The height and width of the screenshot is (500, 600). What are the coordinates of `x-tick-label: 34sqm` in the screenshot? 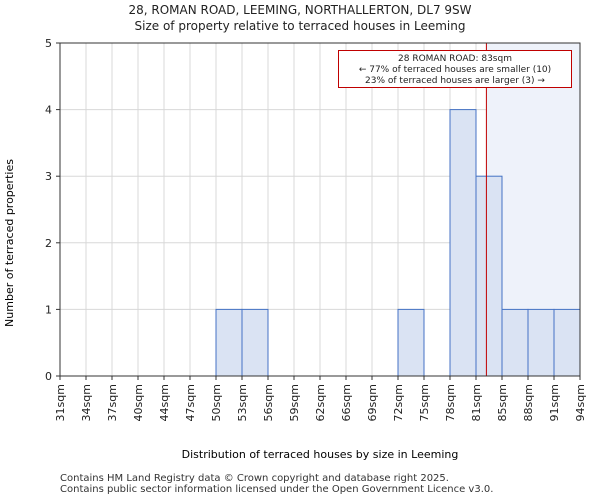 It's located at (86, 402).